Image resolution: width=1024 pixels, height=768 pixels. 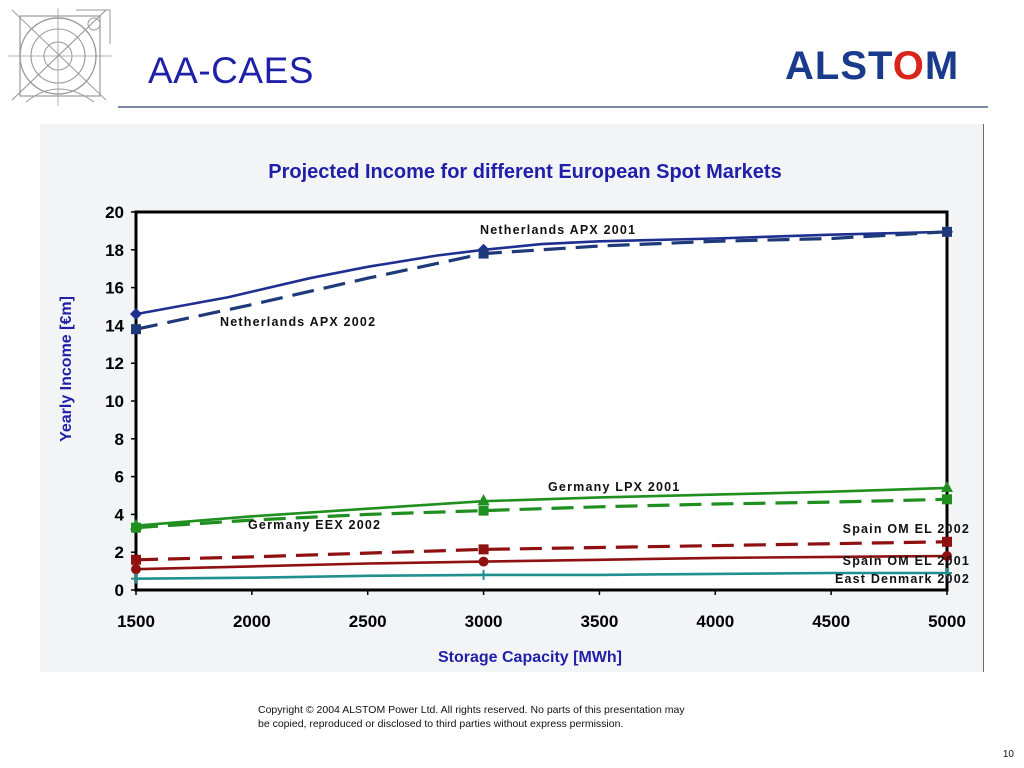 I want to click on x-tick-label: 4000, so click(x=715, y=621).